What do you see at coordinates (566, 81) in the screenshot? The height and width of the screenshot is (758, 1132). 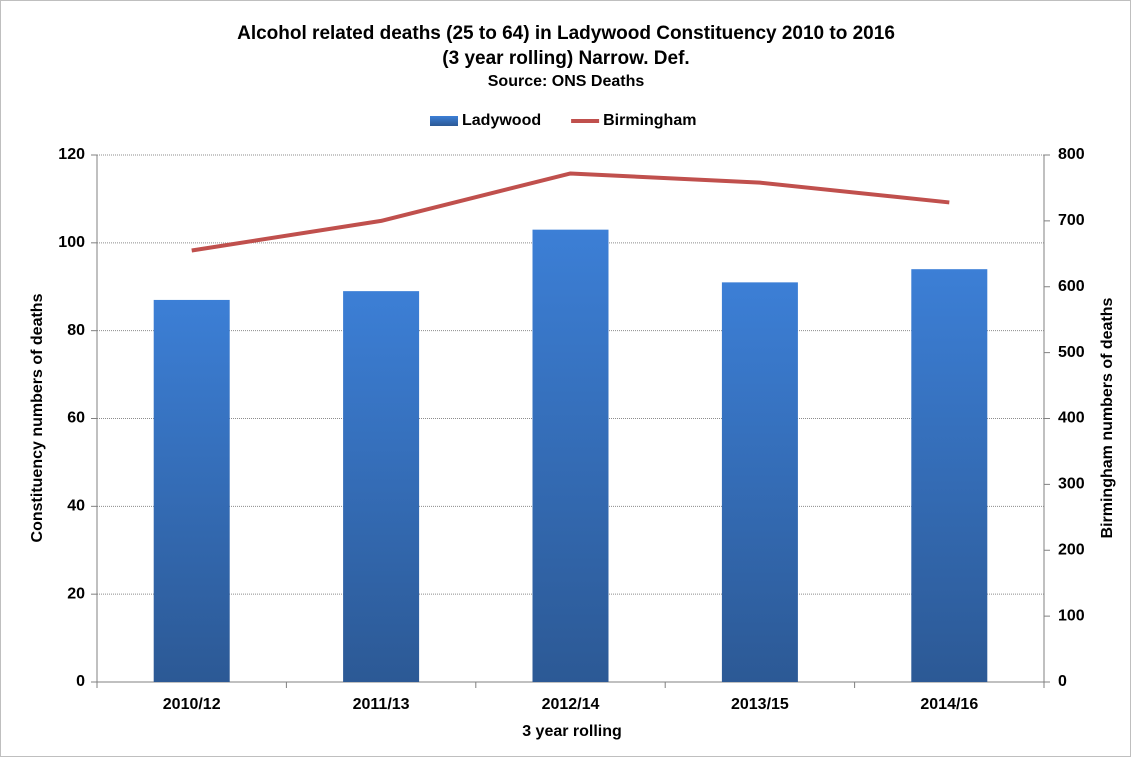 I see `chart-subtitle: Source: ONS Deaths` at bounding box center [566, 81].